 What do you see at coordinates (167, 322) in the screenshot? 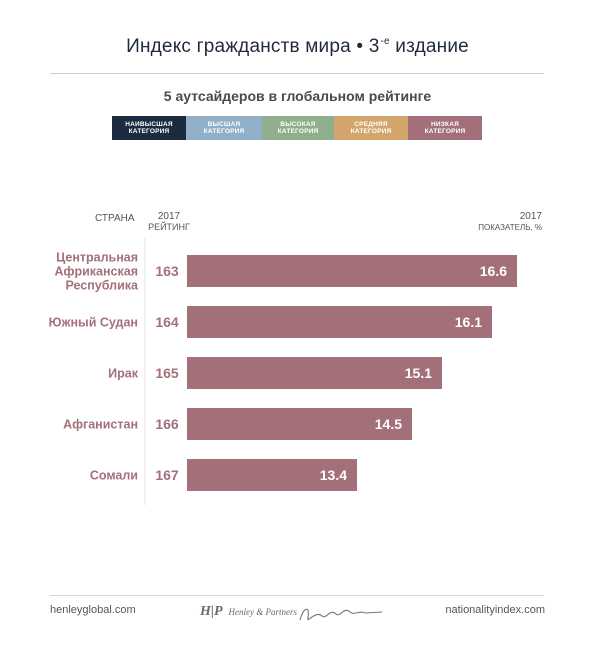
I see `rank-label: 164` at bounding box center [167, 322].